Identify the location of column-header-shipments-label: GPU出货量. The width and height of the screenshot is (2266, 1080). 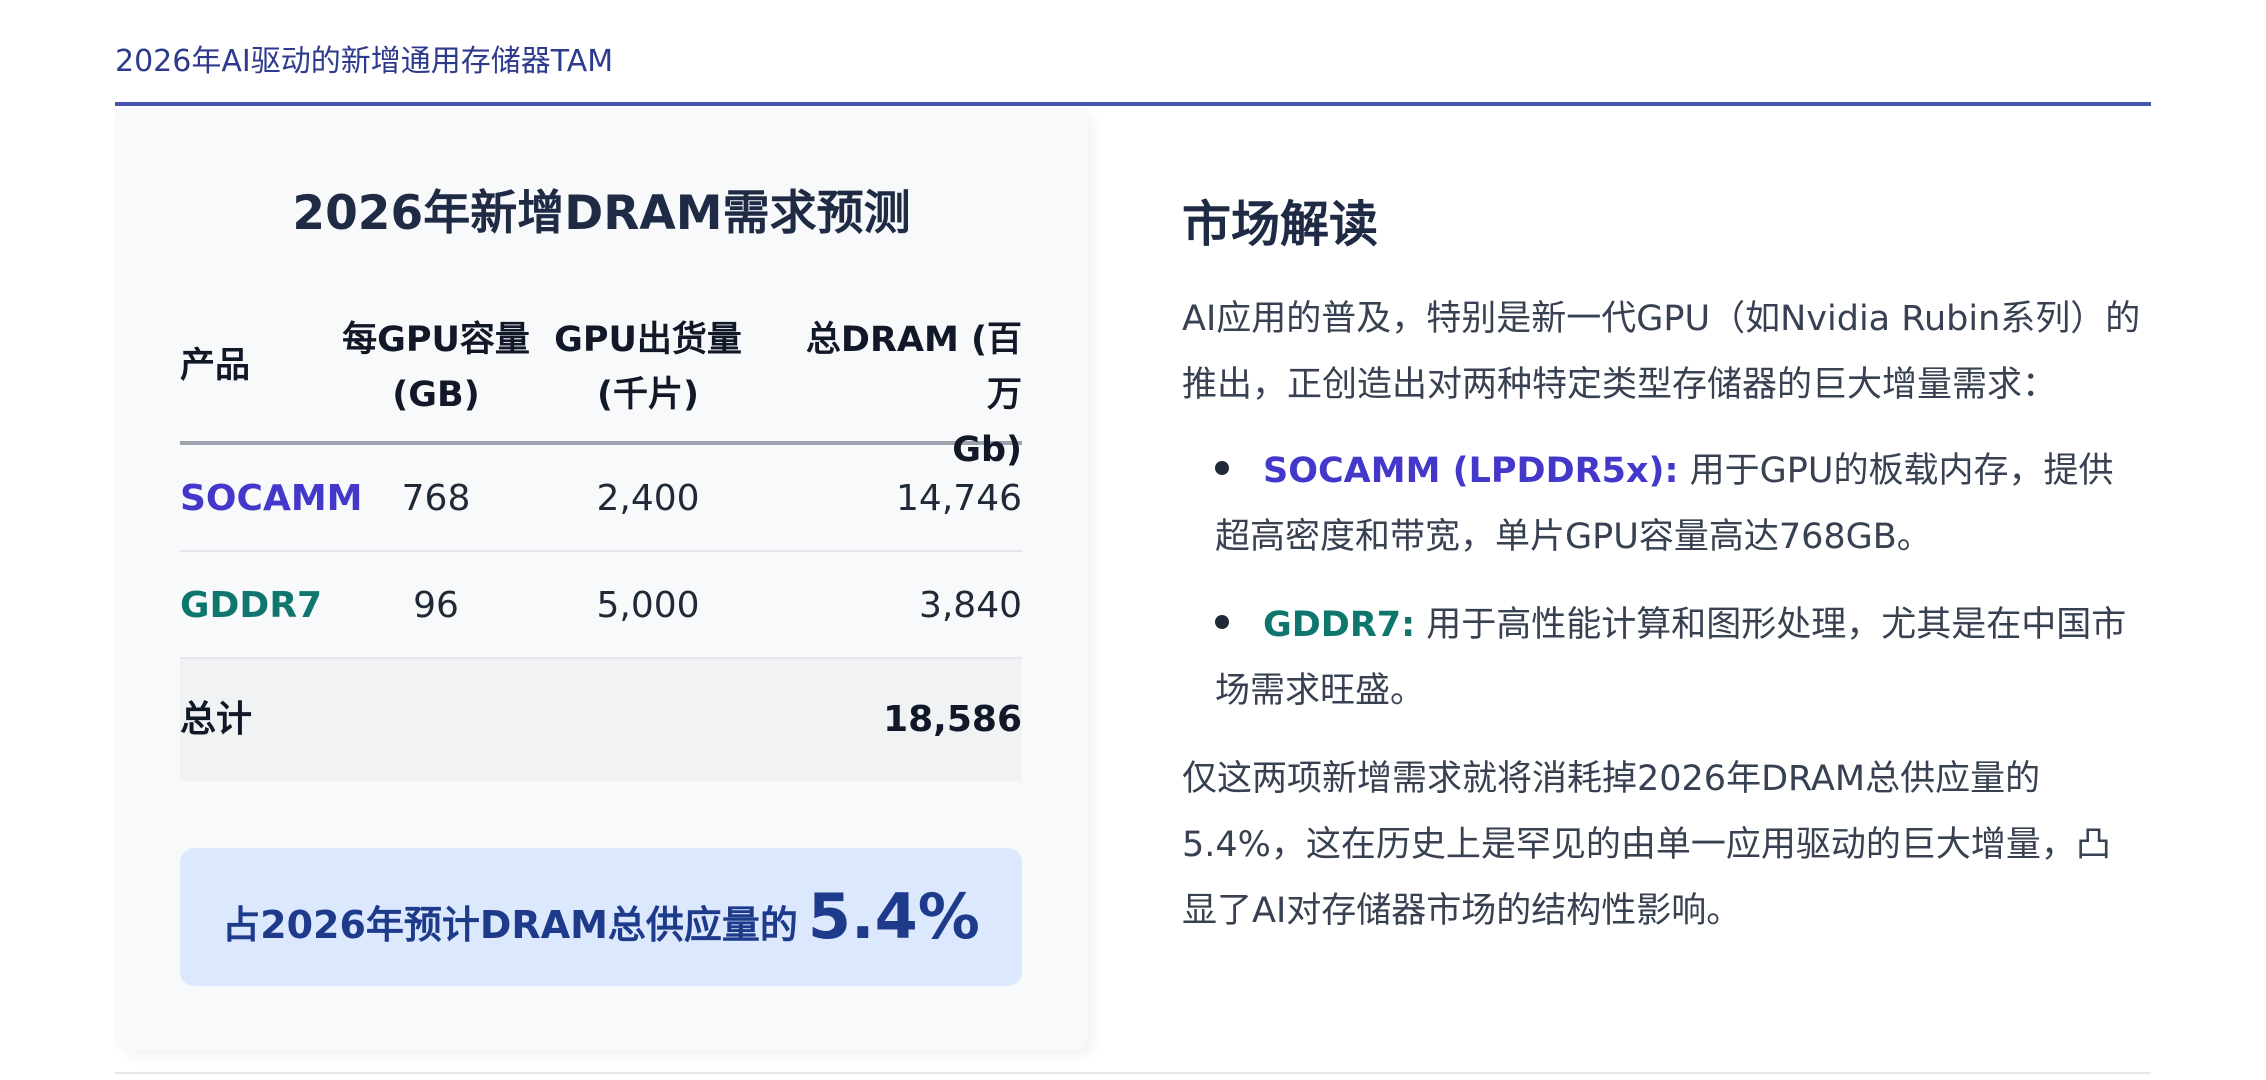
(648, 340).